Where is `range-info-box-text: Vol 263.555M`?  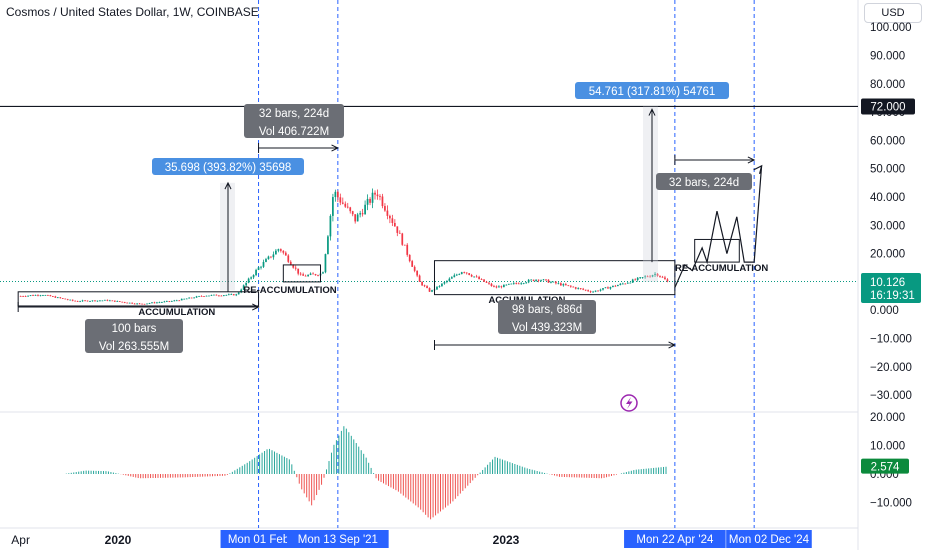 range-info-box-text: Vol 263.555M is located at coordinates (134, 347).